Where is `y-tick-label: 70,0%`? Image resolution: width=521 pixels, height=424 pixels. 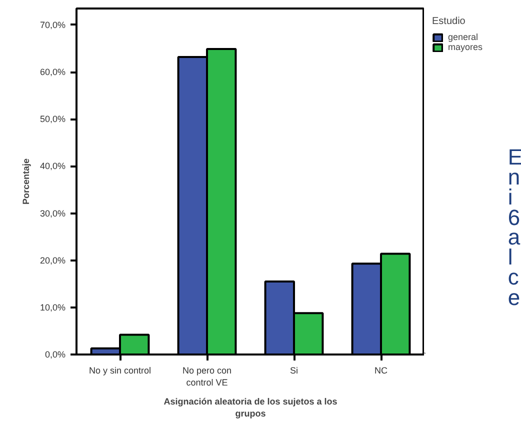 y-tick-label: 70,0% is located at coordinates (53, 25).